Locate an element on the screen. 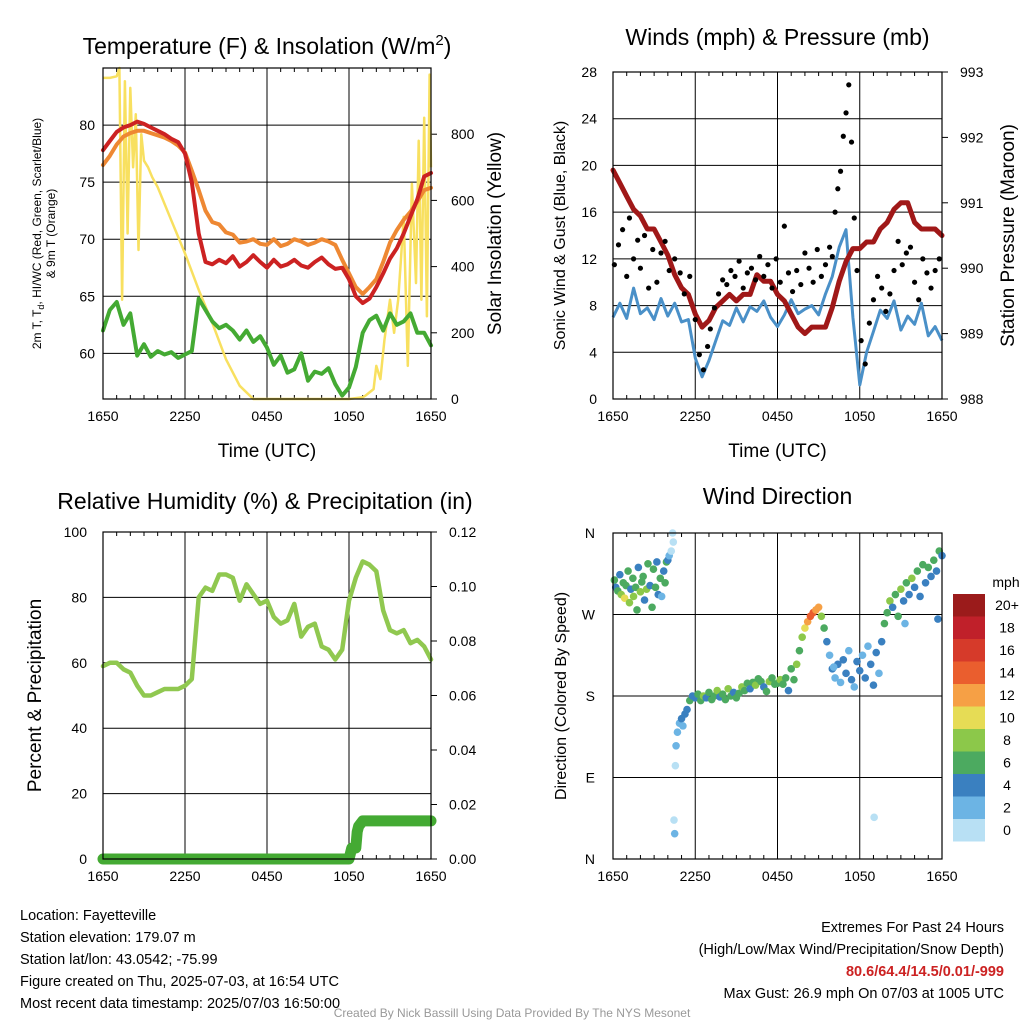 Image resolution: width=1024 pixels, height=1024 pixels. colorbar-swatch is located at coordinates (969, 650).